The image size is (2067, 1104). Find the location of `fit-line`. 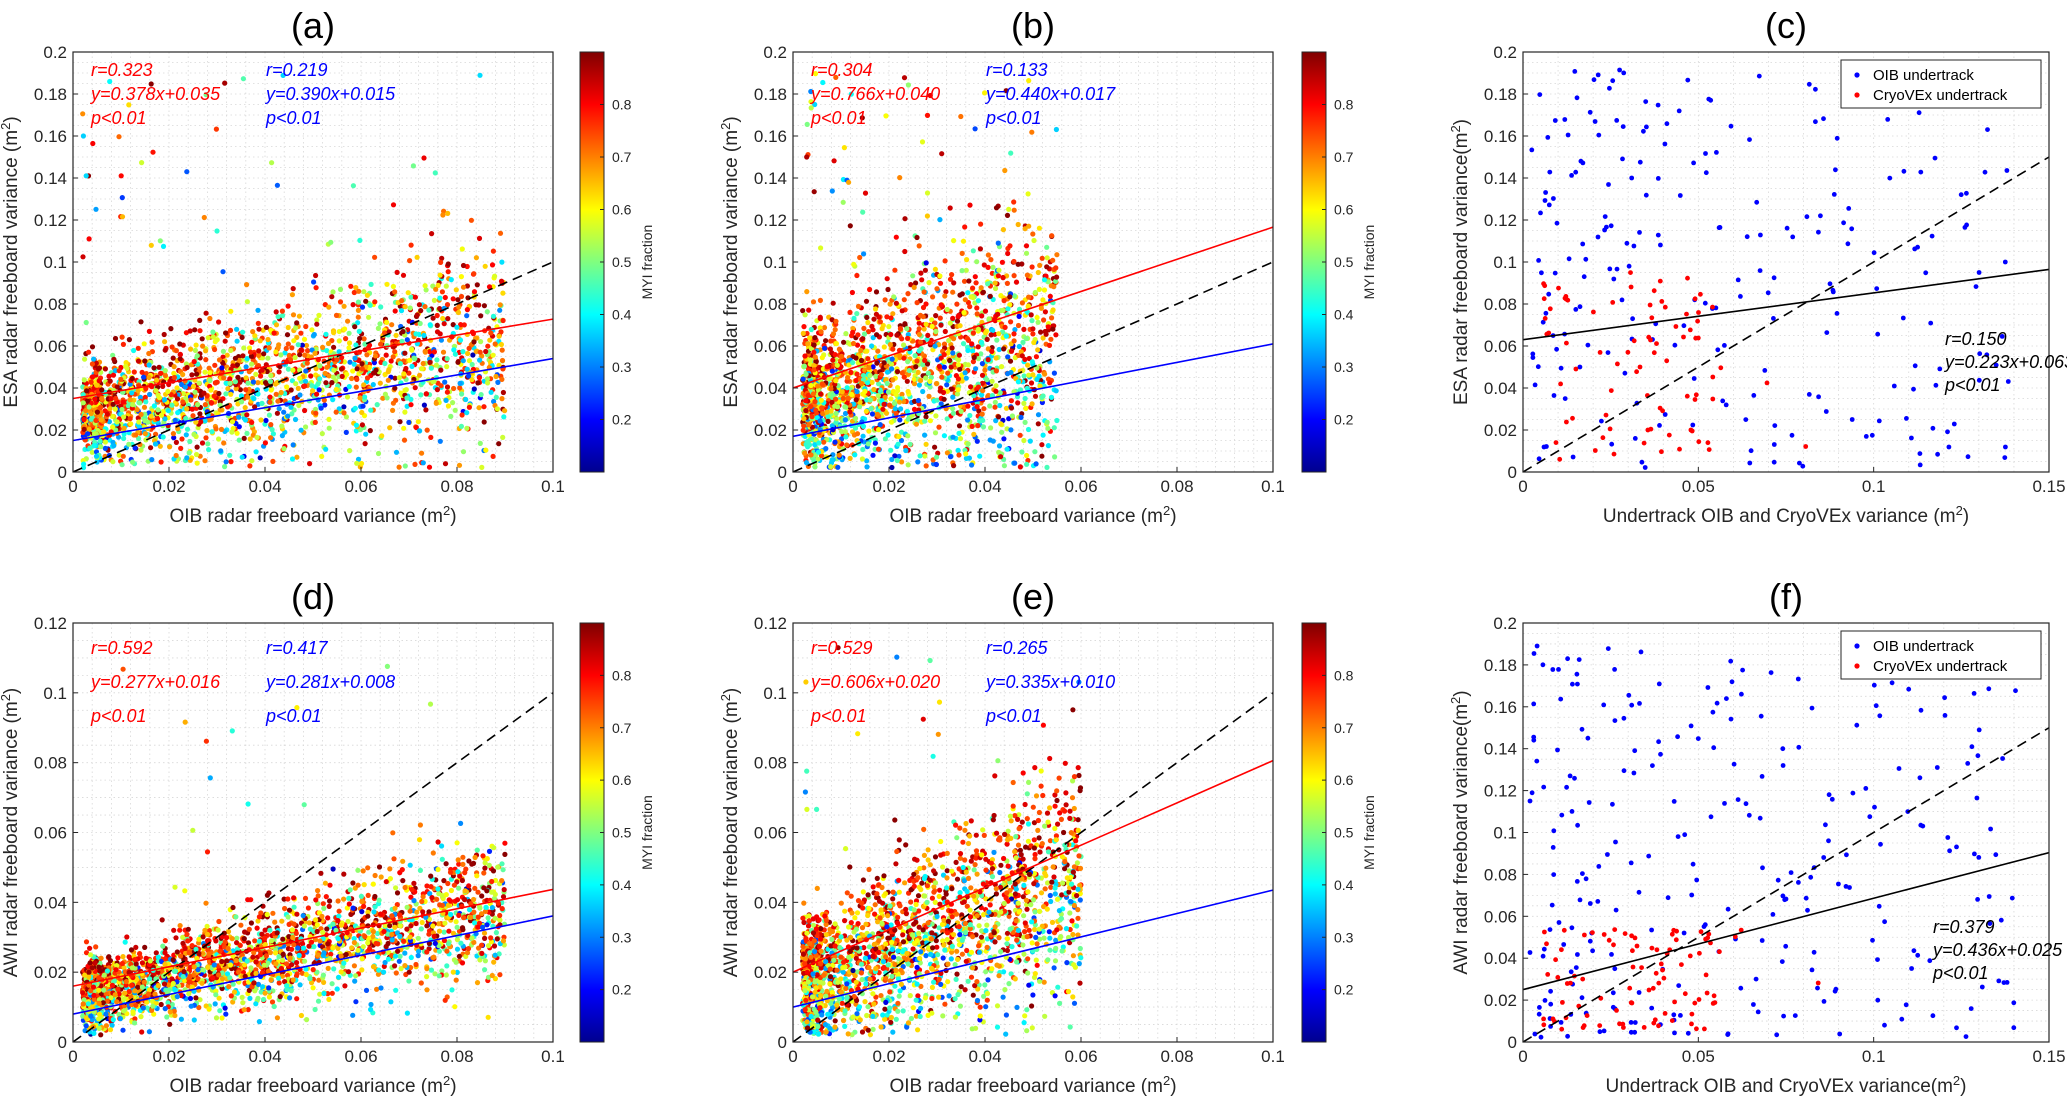

fit-line is located at coordinates (1786, 304).